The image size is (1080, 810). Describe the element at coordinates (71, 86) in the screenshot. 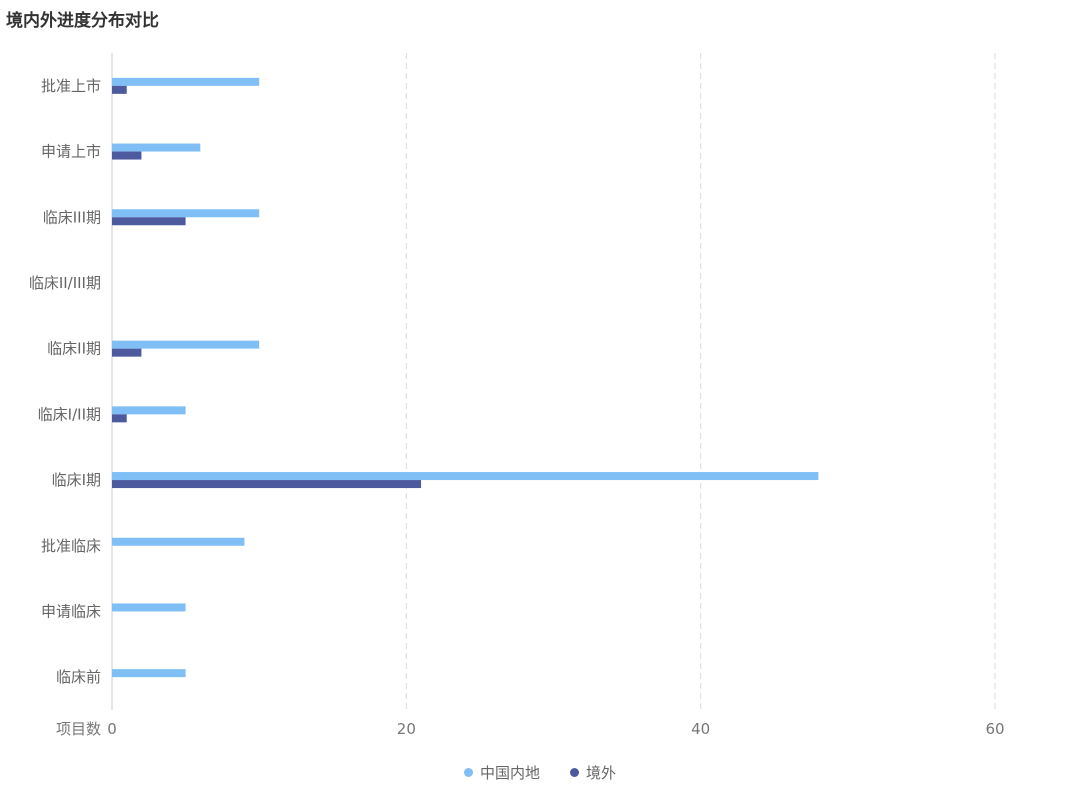

I see `y-tick-label: 批准上市` at that location.